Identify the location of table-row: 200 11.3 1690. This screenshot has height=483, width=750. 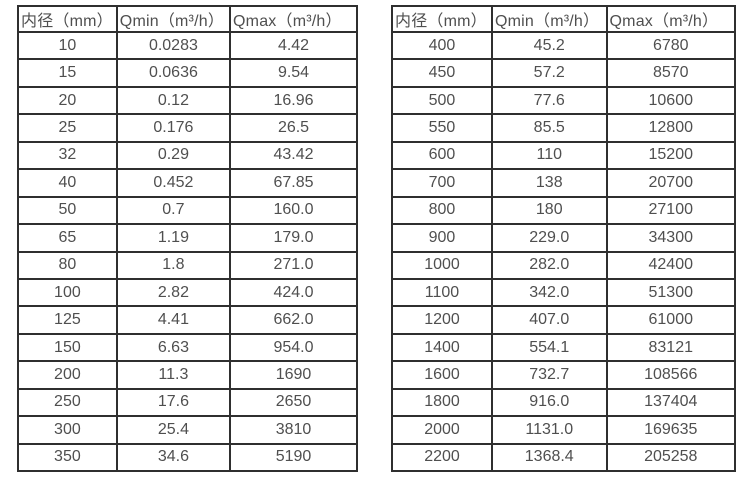
(187, 375).